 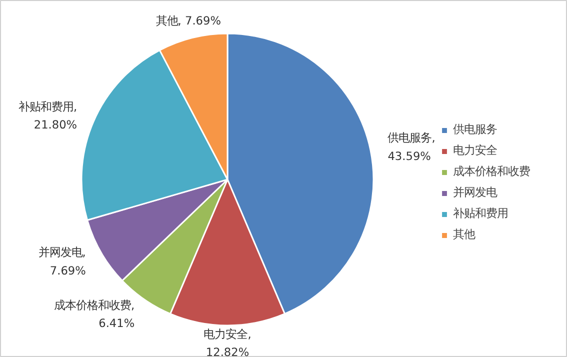 What do you see at coordinates (475, 150) in the screenshot?
I see `legend-label: 电力安全` at bounding box center [475, 150].